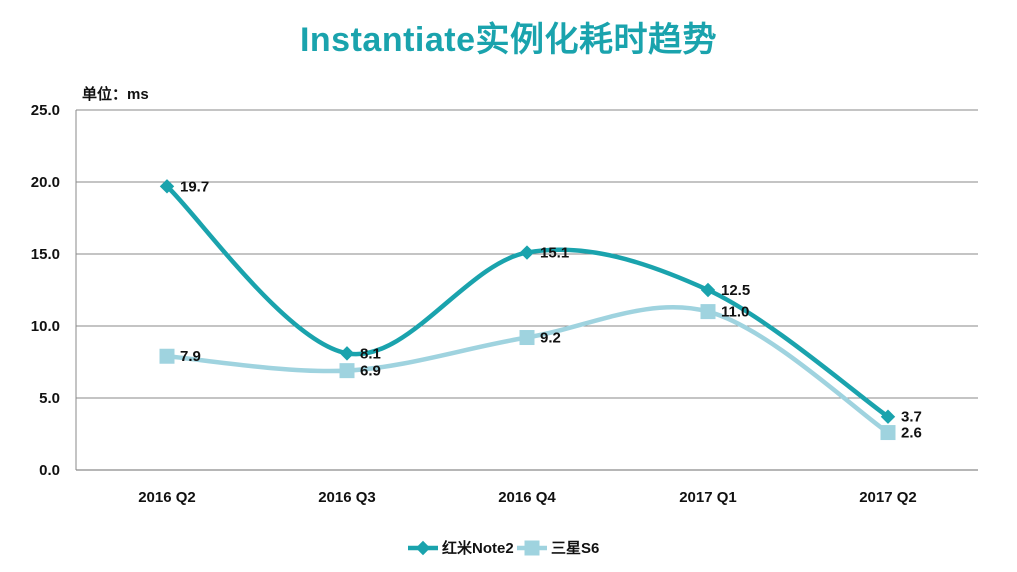  I want to click on x-tick-label: 2017 Q1, so click(708, 497).